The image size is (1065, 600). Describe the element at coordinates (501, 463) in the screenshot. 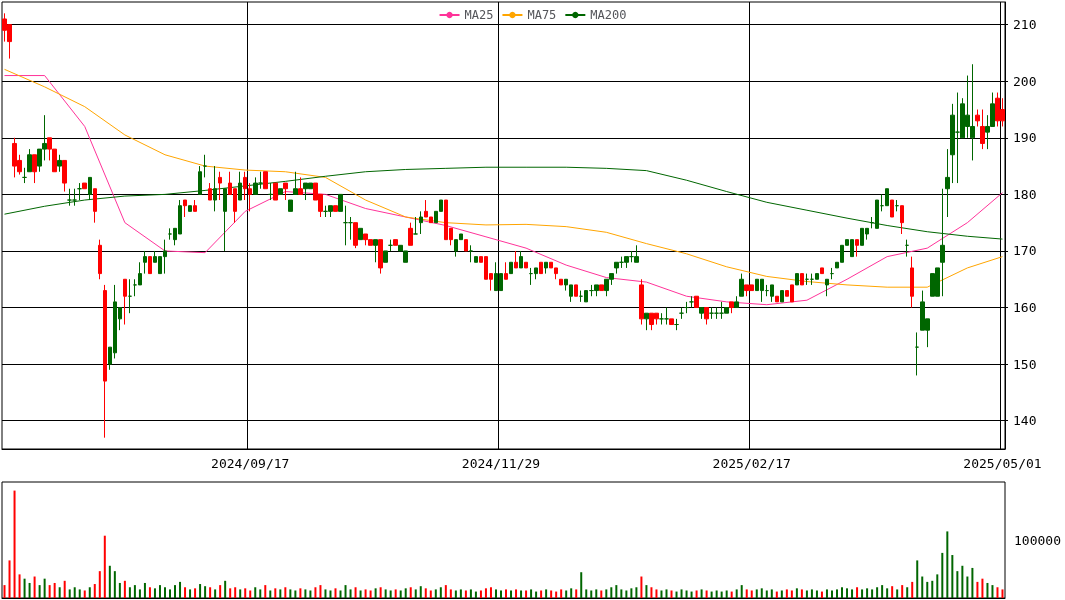

I see `x-tick-label: 2024/11/29` at that location.